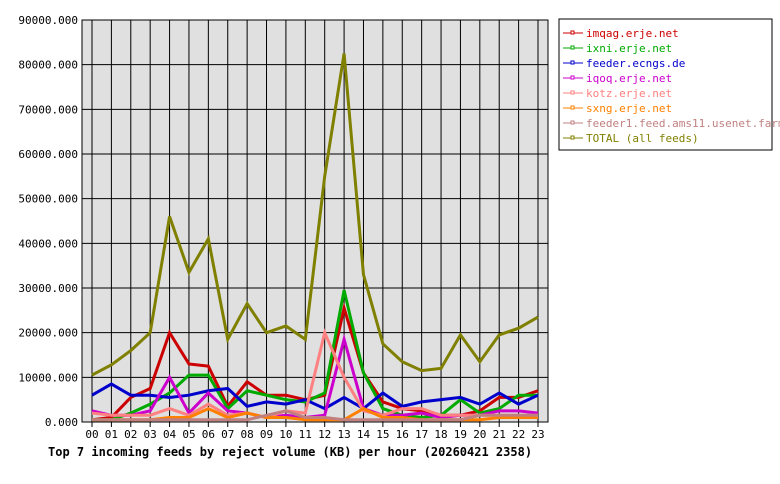 Image resolution: width=780 pixels, height=484 pixels. What do you see at coordinates (324, 434) in the screenshot?
I see `x-tick-label: 12` at bounding box center [324, 434].